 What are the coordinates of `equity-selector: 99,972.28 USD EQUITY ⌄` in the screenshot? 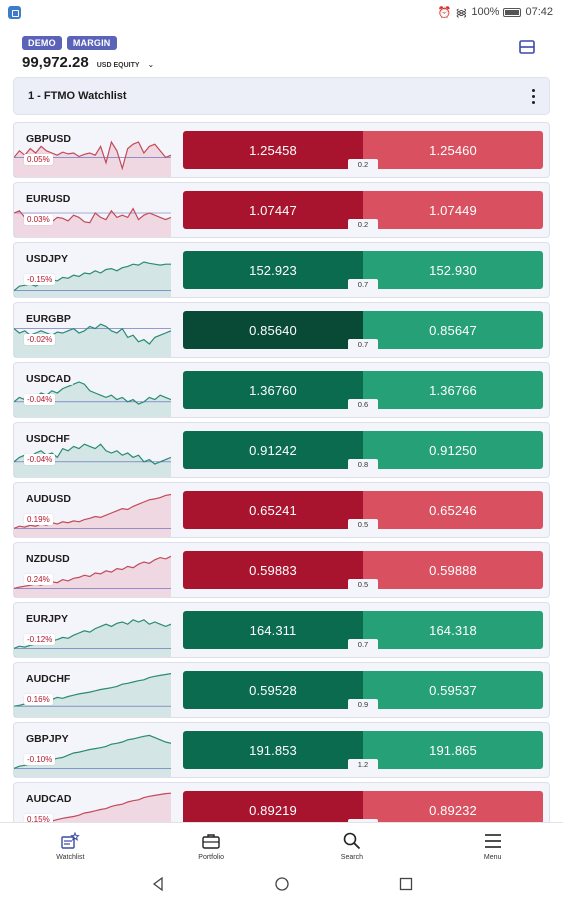 It's located at (88, 62).